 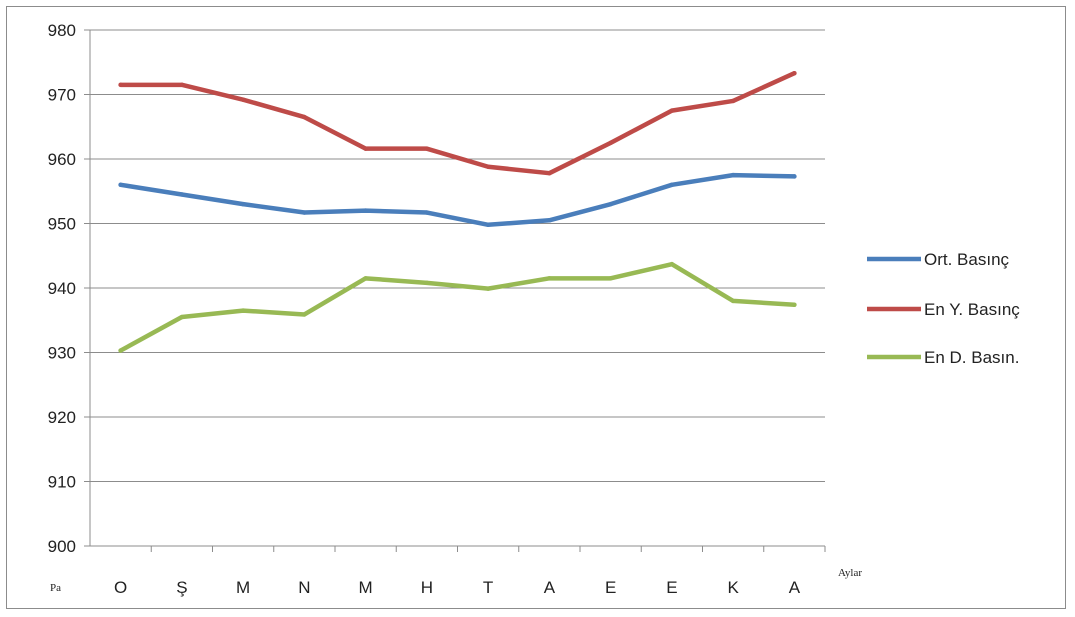 What do you see at coordinates (971, 357) in the screenshot?
I see `legend-label: En D. Basın.` at bounding box center [971, 357].